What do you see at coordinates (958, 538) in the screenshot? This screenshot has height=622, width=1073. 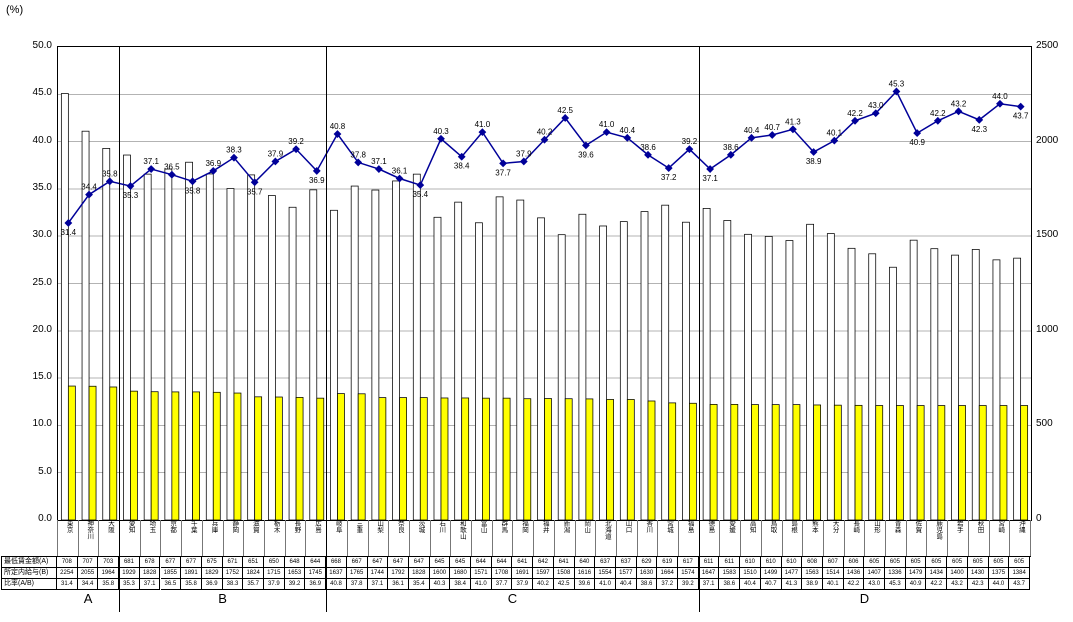 I see `category-label-cell: 岩手` at bounding box center [958, 538].